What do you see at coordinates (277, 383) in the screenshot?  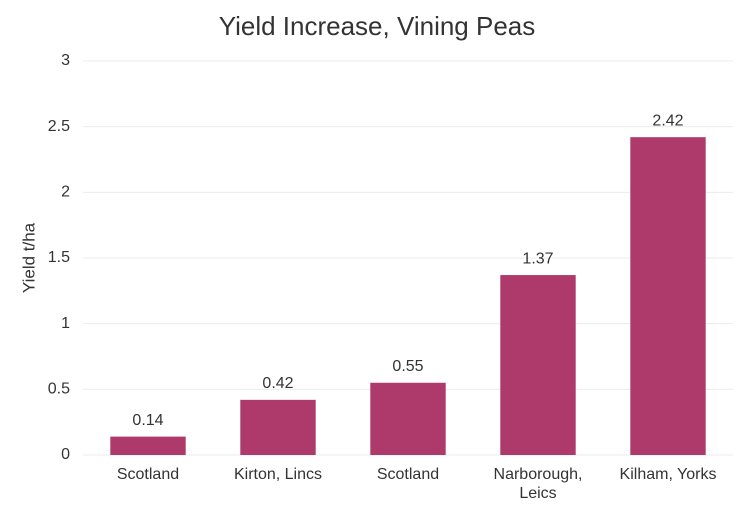 I see `data-label: 0.42` at bounding box center [277, 383].